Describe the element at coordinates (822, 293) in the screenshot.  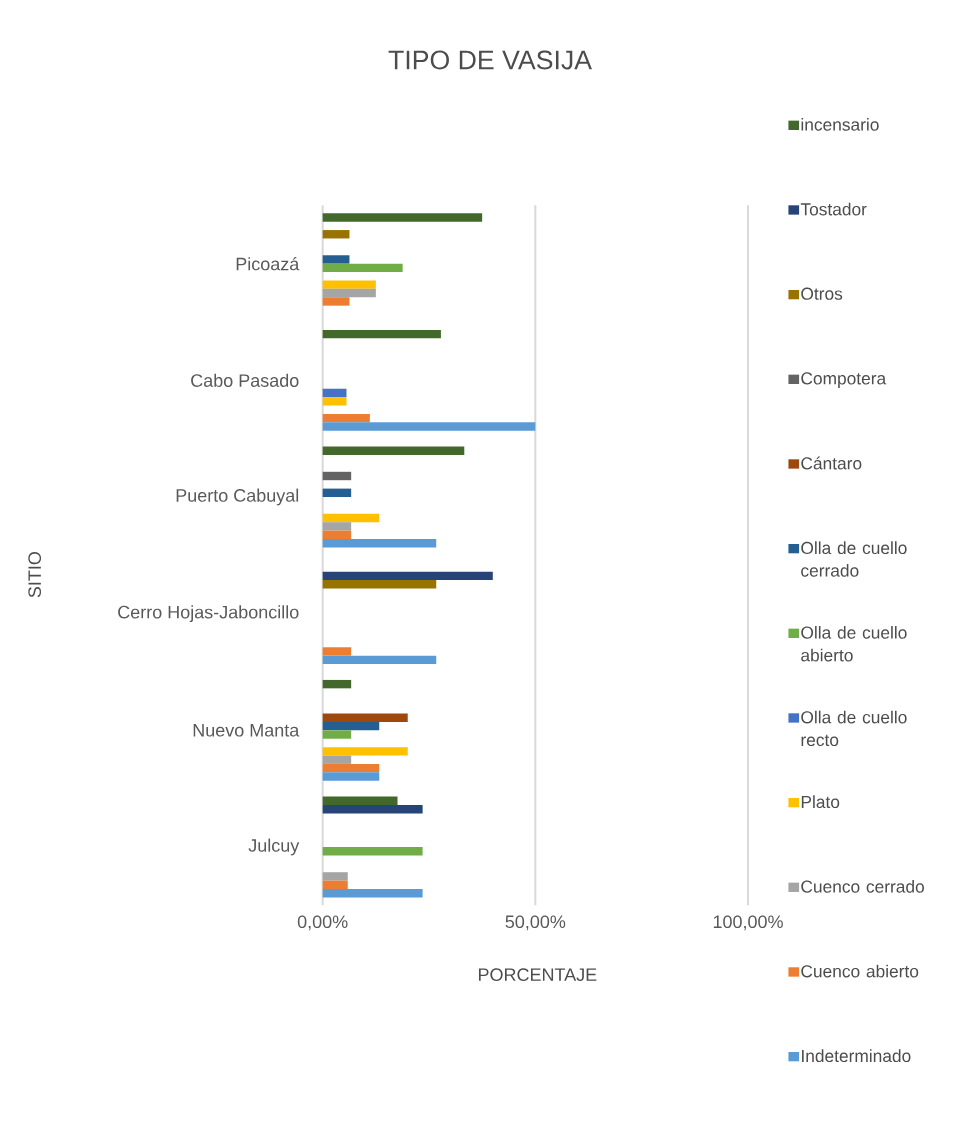
I see `legend-label: Otros` at that location.